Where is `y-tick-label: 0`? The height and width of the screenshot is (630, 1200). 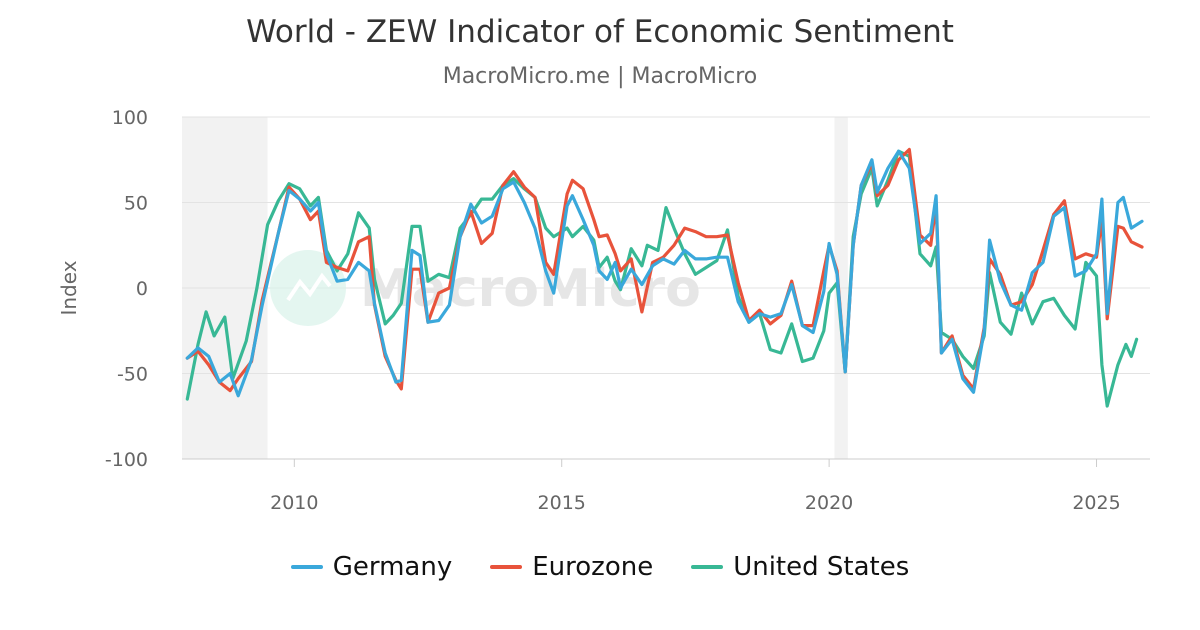
y-tick-label: 0 is located at coordinates (142, 289).